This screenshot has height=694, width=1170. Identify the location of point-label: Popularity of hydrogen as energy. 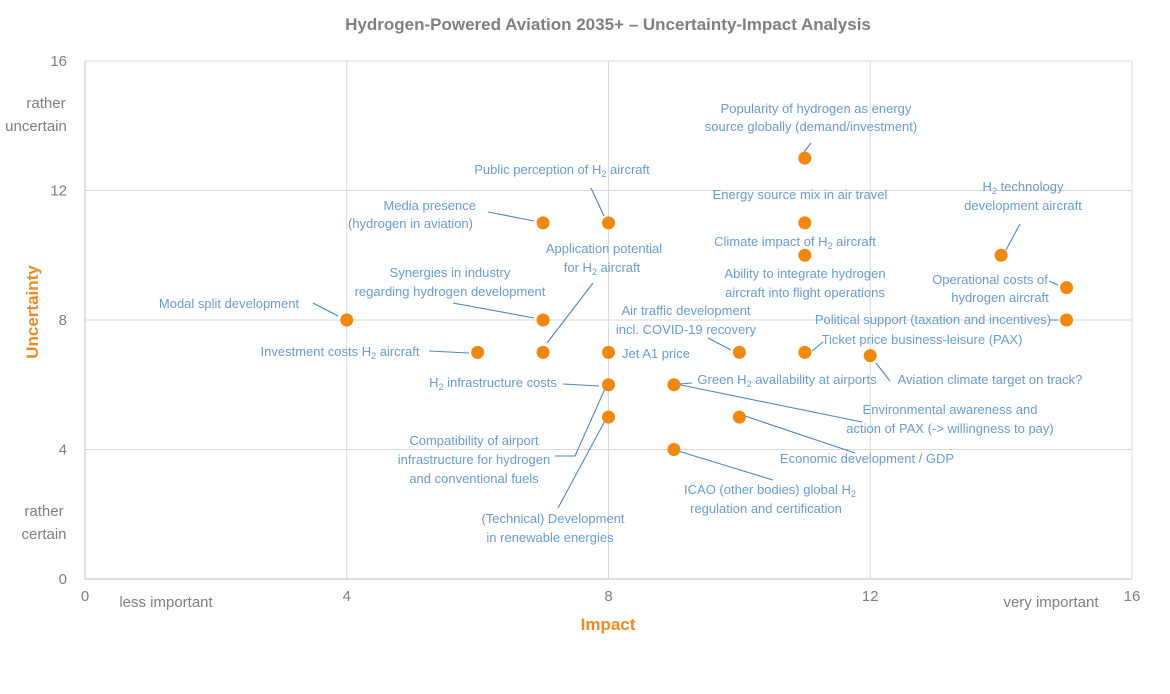
(816, 108).